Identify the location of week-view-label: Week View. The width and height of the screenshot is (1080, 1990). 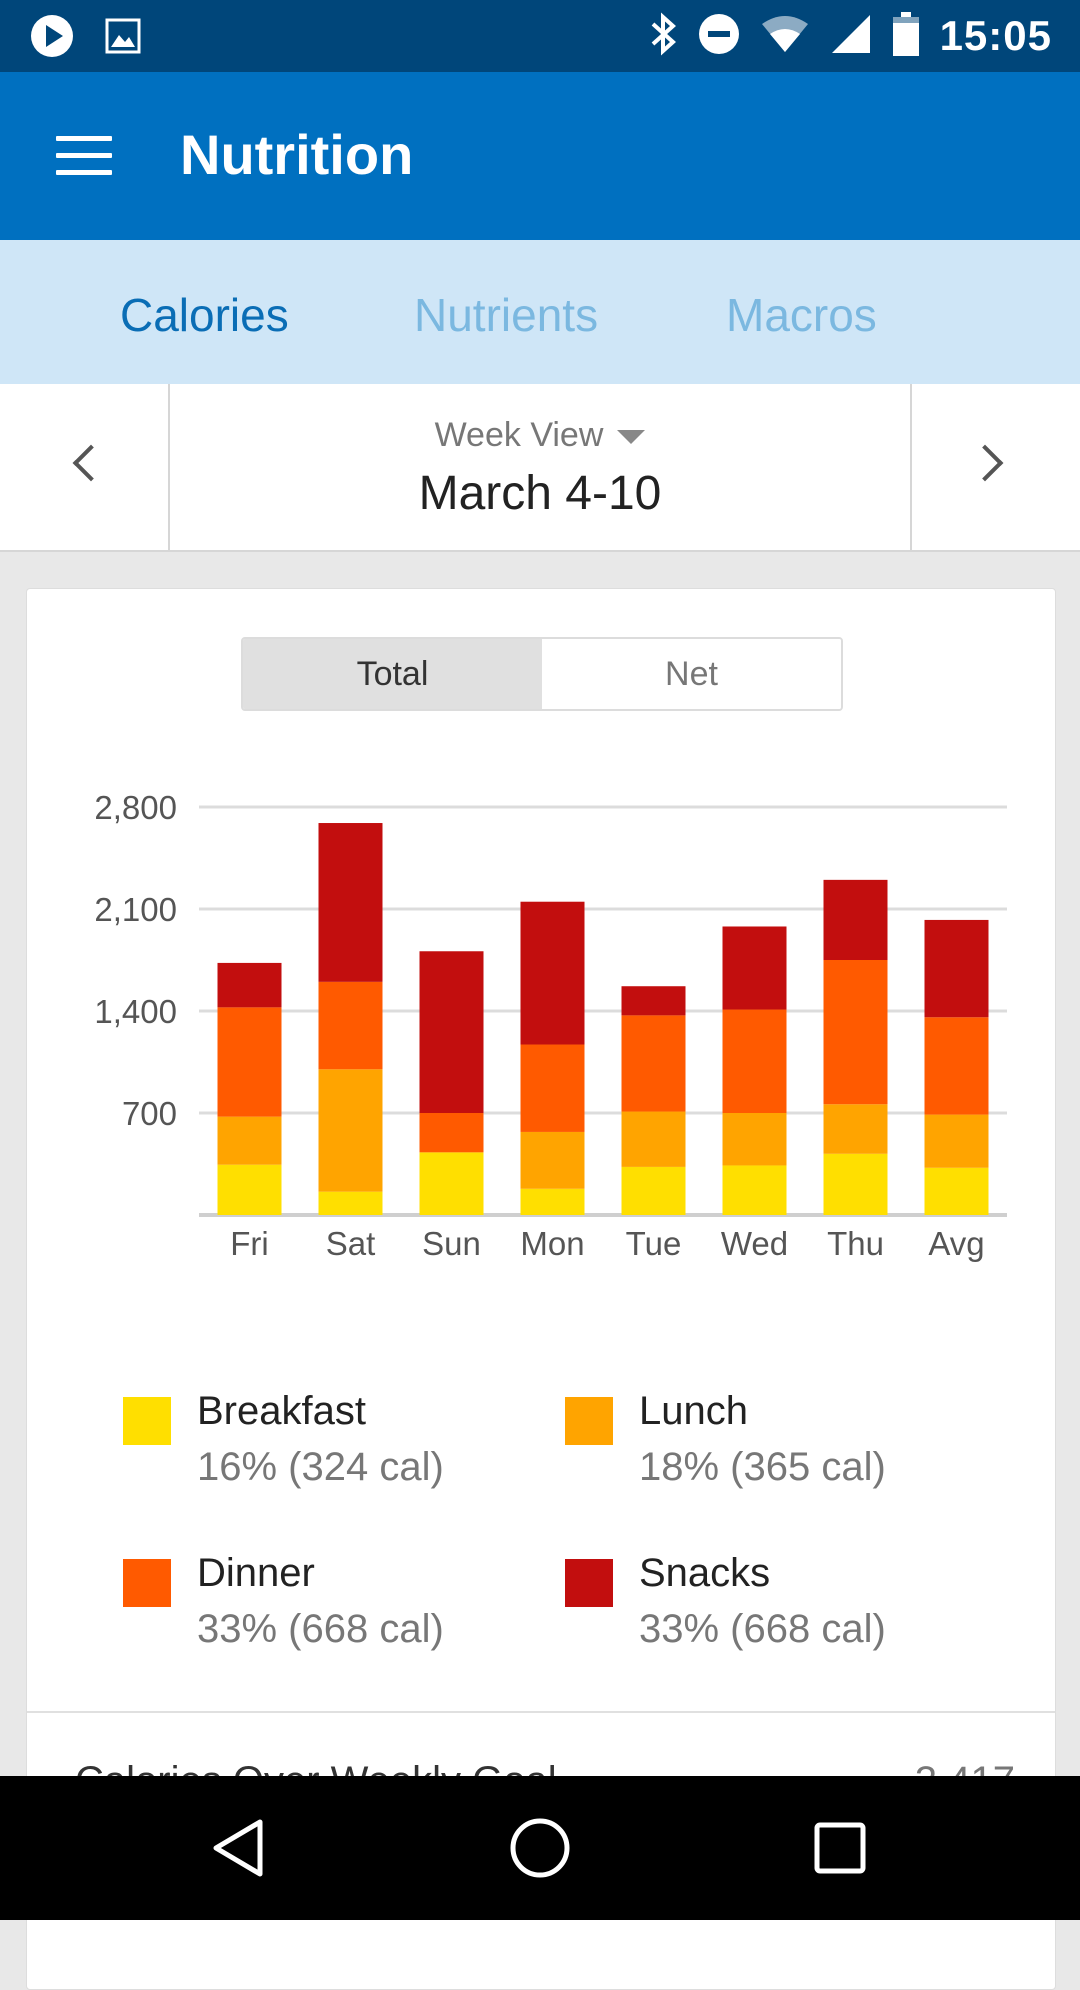
(519, 435).